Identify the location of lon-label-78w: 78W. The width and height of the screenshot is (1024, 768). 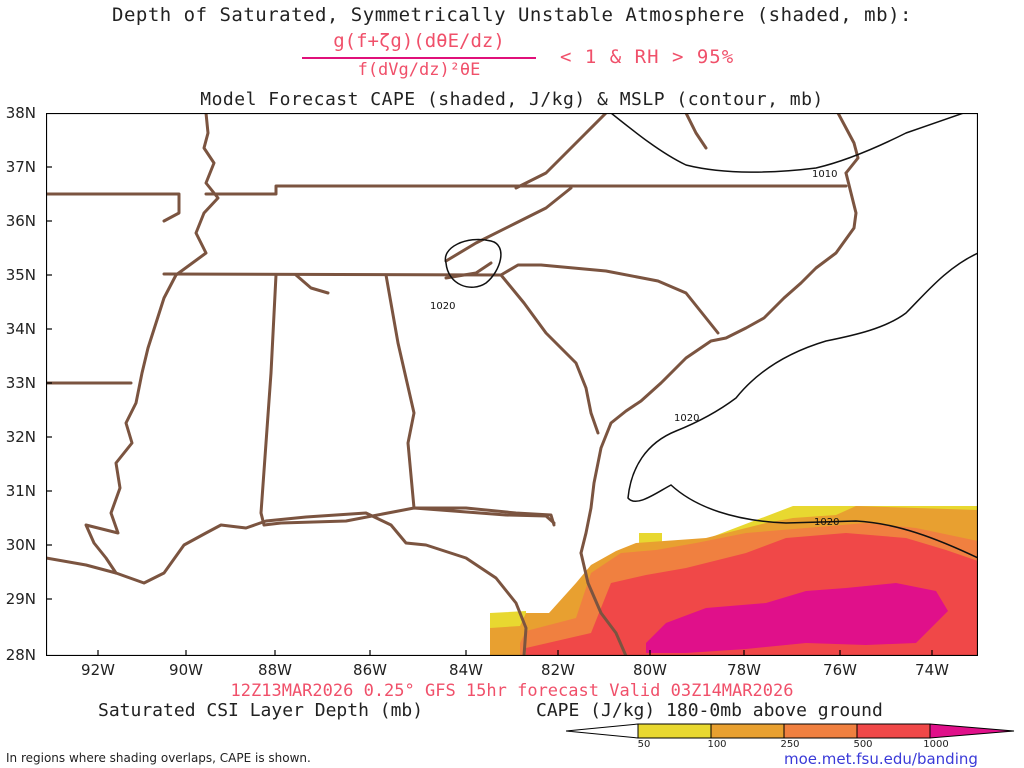
(744, 670).